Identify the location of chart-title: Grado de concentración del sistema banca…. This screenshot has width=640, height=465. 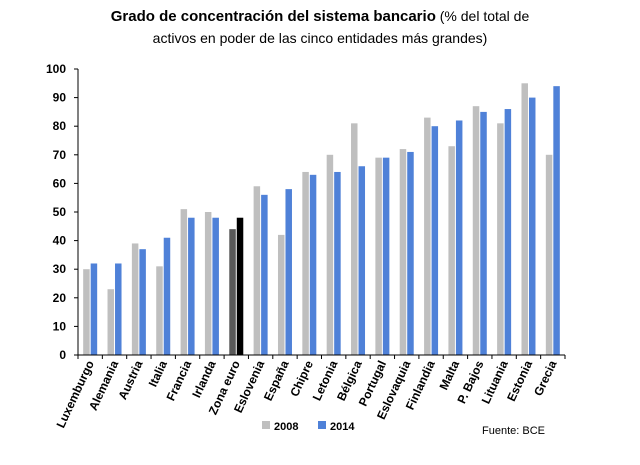
(273, 16).